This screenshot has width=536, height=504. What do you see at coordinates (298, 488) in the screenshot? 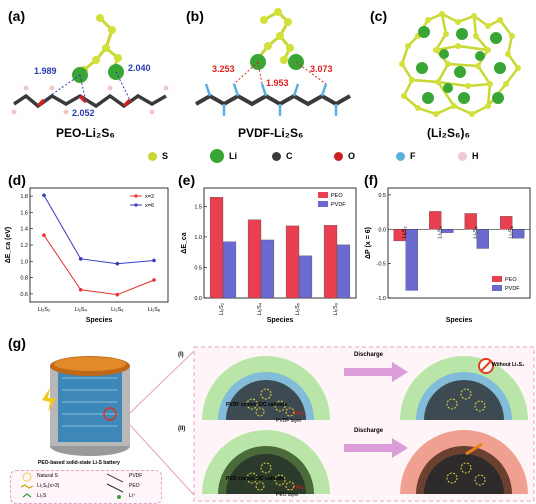
I see `row-2-cpe: CPEs` at bounding box center [298, 488].